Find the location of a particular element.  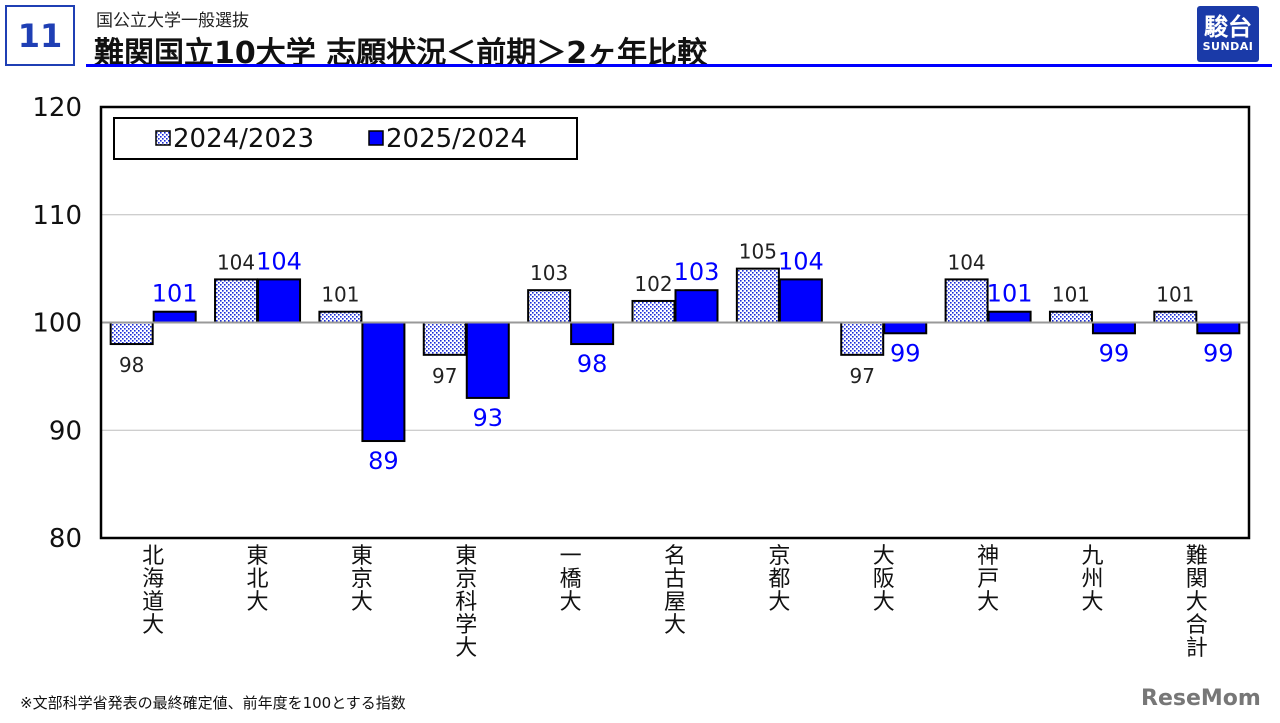

slide-subtitle: 国公立大学一般選抜 is located at coordinates (172, 21).